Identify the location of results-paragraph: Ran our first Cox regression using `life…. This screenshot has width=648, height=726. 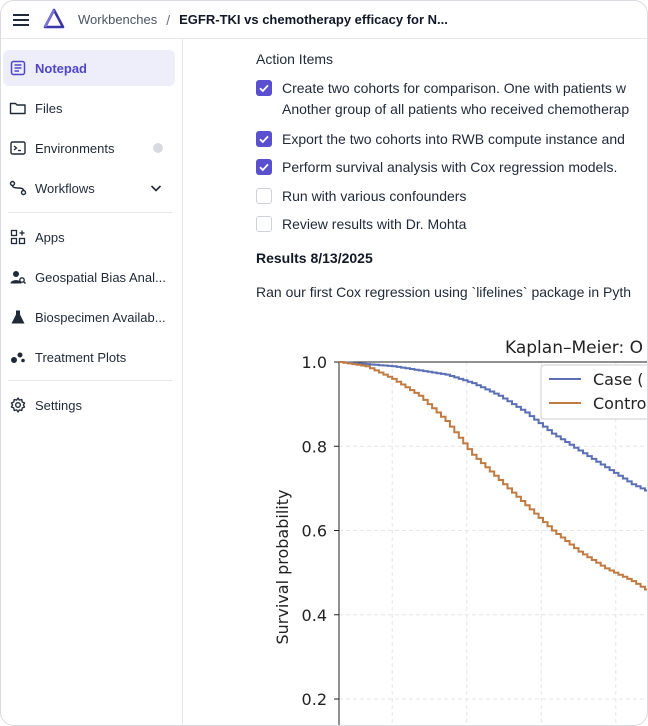
(444, 292).